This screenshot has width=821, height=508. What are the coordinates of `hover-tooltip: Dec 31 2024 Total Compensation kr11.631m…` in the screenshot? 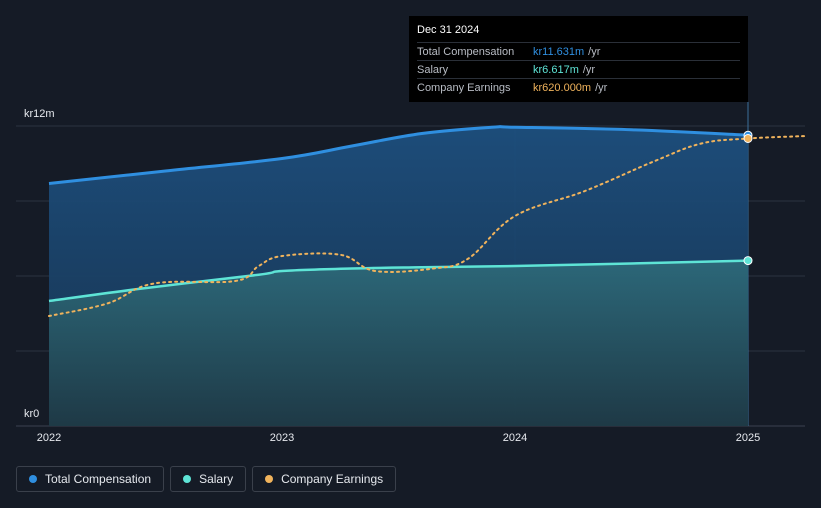 It's located at (578, 59).